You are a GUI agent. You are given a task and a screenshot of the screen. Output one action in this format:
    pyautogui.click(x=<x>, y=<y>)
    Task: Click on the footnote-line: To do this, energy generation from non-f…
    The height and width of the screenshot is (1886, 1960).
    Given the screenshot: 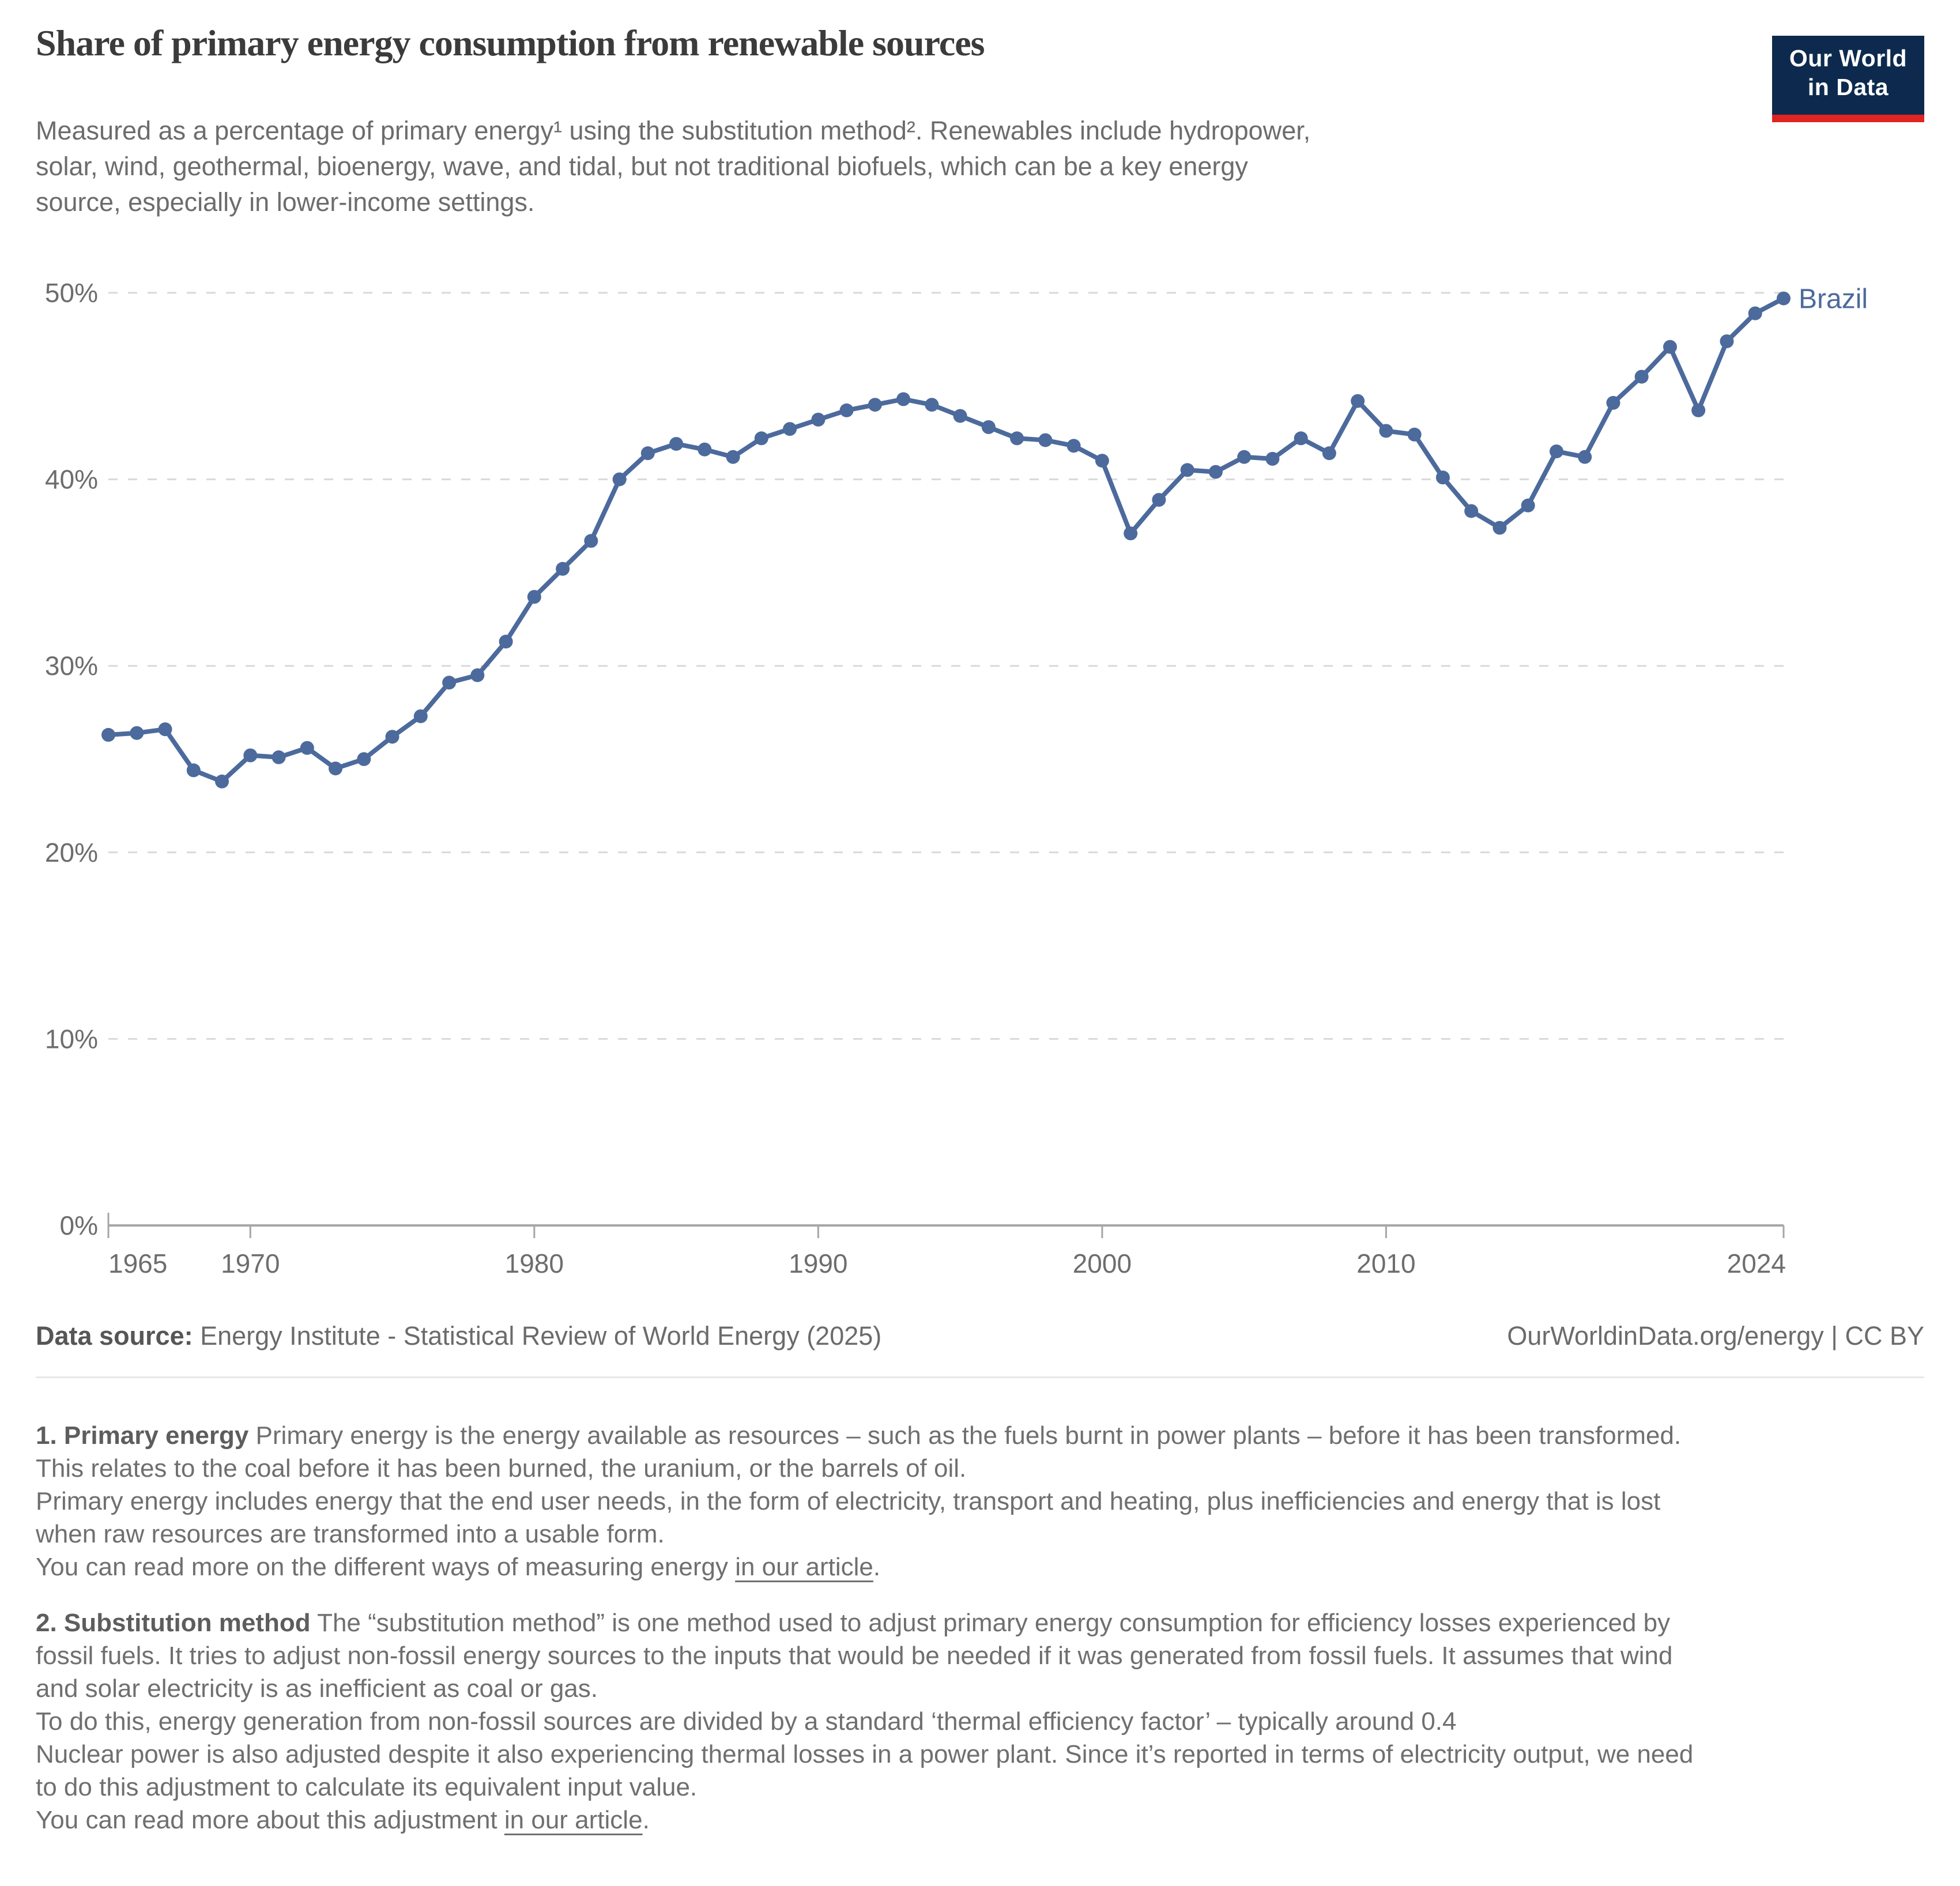 What is the action you would take?
    pyautogui.click(x=746, y=1721)
    